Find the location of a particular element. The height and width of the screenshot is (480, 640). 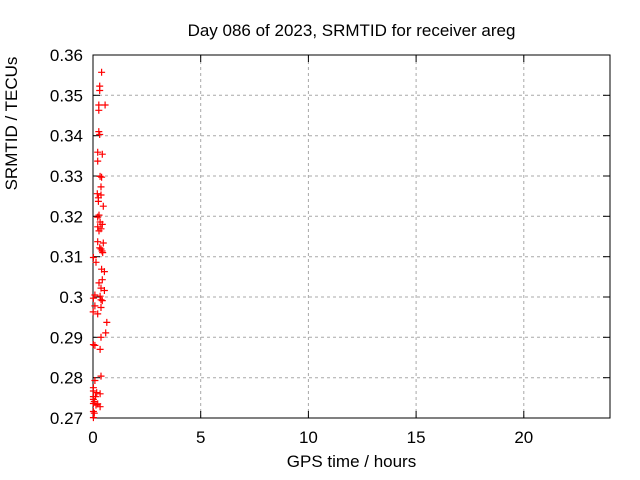

y-tick-label: 0.31 is located at coordinates (66, 257).